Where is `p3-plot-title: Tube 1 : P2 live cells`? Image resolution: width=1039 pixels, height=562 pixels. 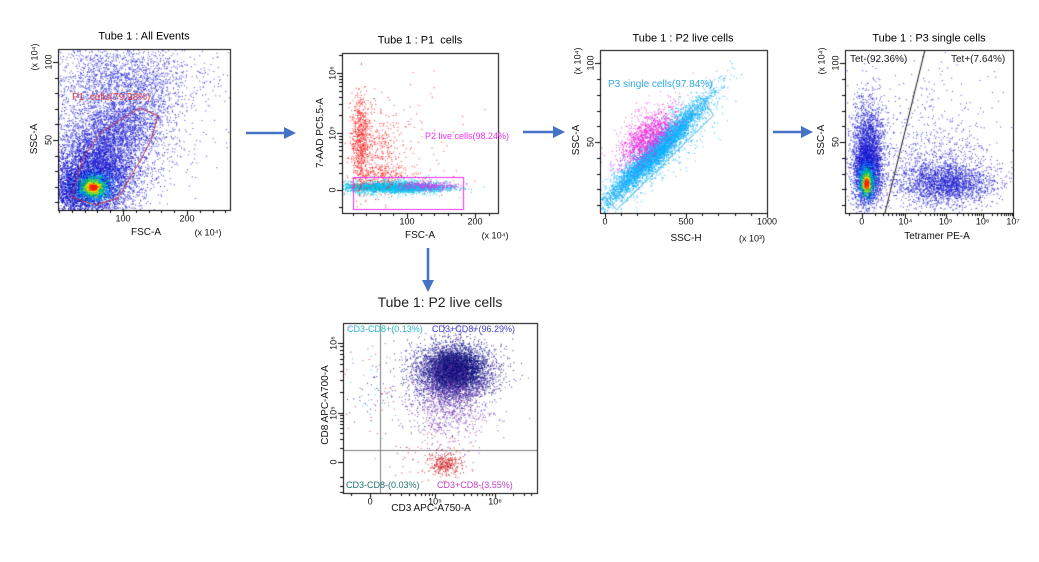
p3-plot-title: Tube 1 : P2 live cells is located at coordinates (683, 38).